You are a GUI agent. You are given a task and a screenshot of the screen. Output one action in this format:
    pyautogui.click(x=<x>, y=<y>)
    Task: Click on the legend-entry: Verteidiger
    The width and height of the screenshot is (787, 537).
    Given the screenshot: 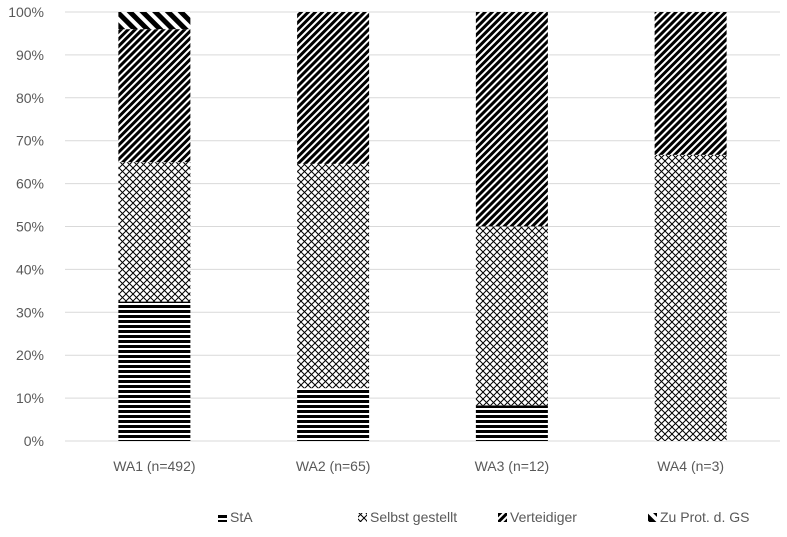 What is the action you would take?
    pyautogui.click(x=537, y=517)
    